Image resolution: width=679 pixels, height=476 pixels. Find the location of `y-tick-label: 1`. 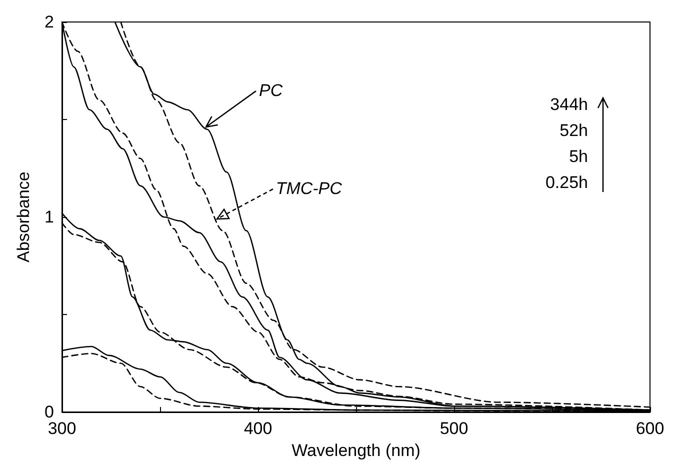

y-tick-label: 1 is located at coordinates (49, 217).